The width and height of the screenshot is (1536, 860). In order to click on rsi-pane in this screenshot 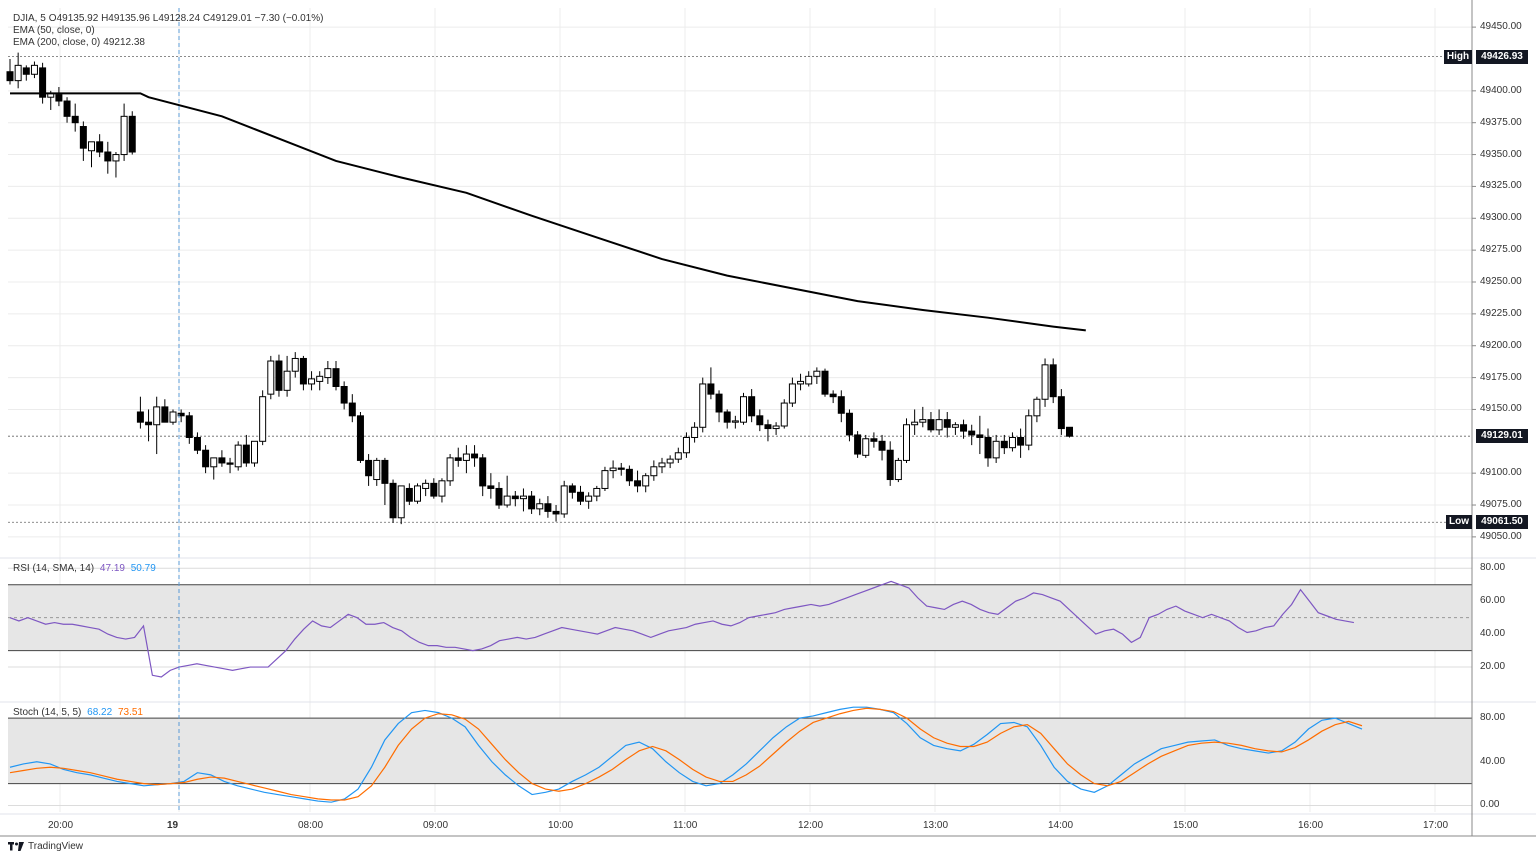, I will do `click(740, 629)`.